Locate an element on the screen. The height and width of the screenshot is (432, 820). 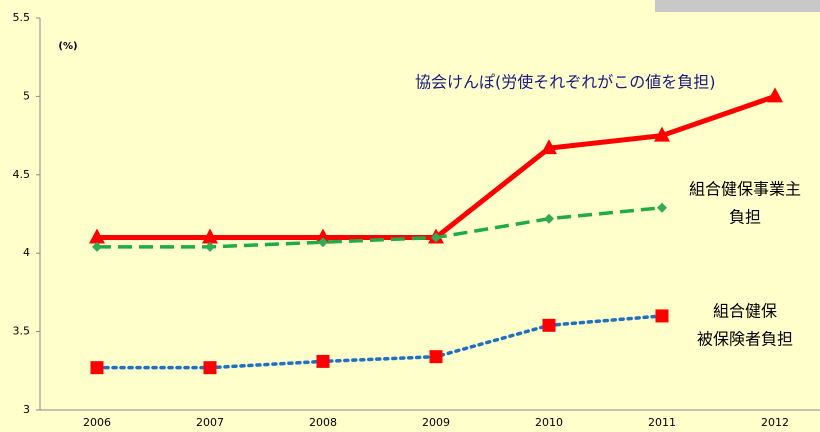
series-label: 組合健保事業主 is located at coordinates (745, 189).